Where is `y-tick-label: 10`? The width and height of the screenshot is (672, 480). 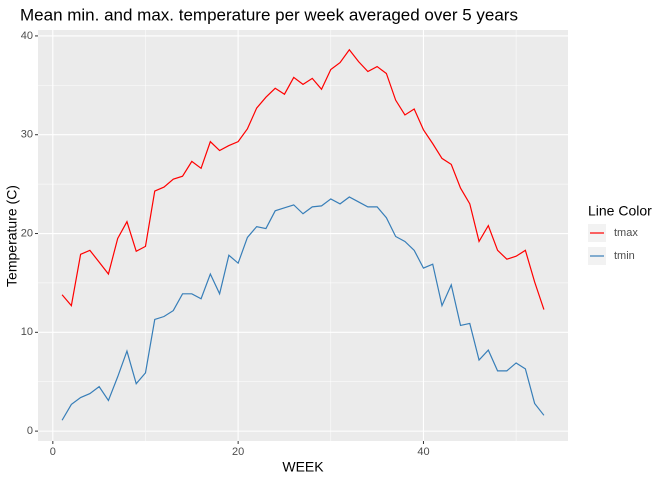
y-tick-label: 10 is located at coordinates (27, 332).